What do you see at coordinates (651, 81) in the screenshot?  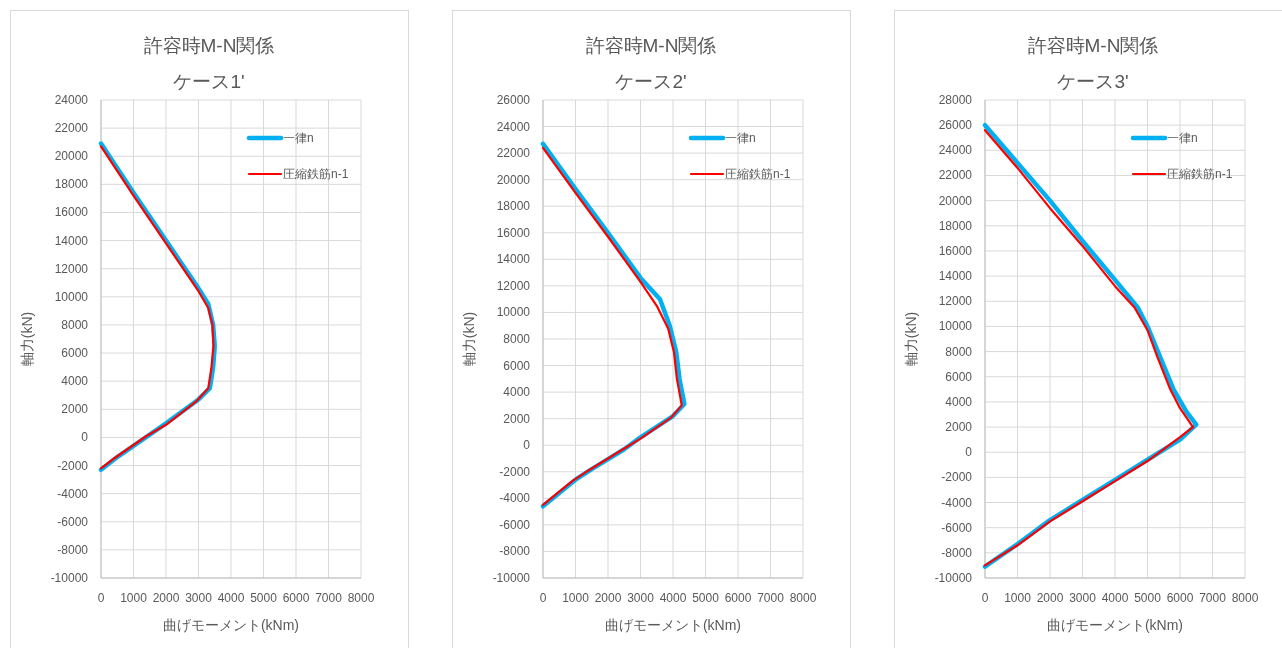 I see `chart-subtitle: ケース2'` at bounding box center [651, 81].